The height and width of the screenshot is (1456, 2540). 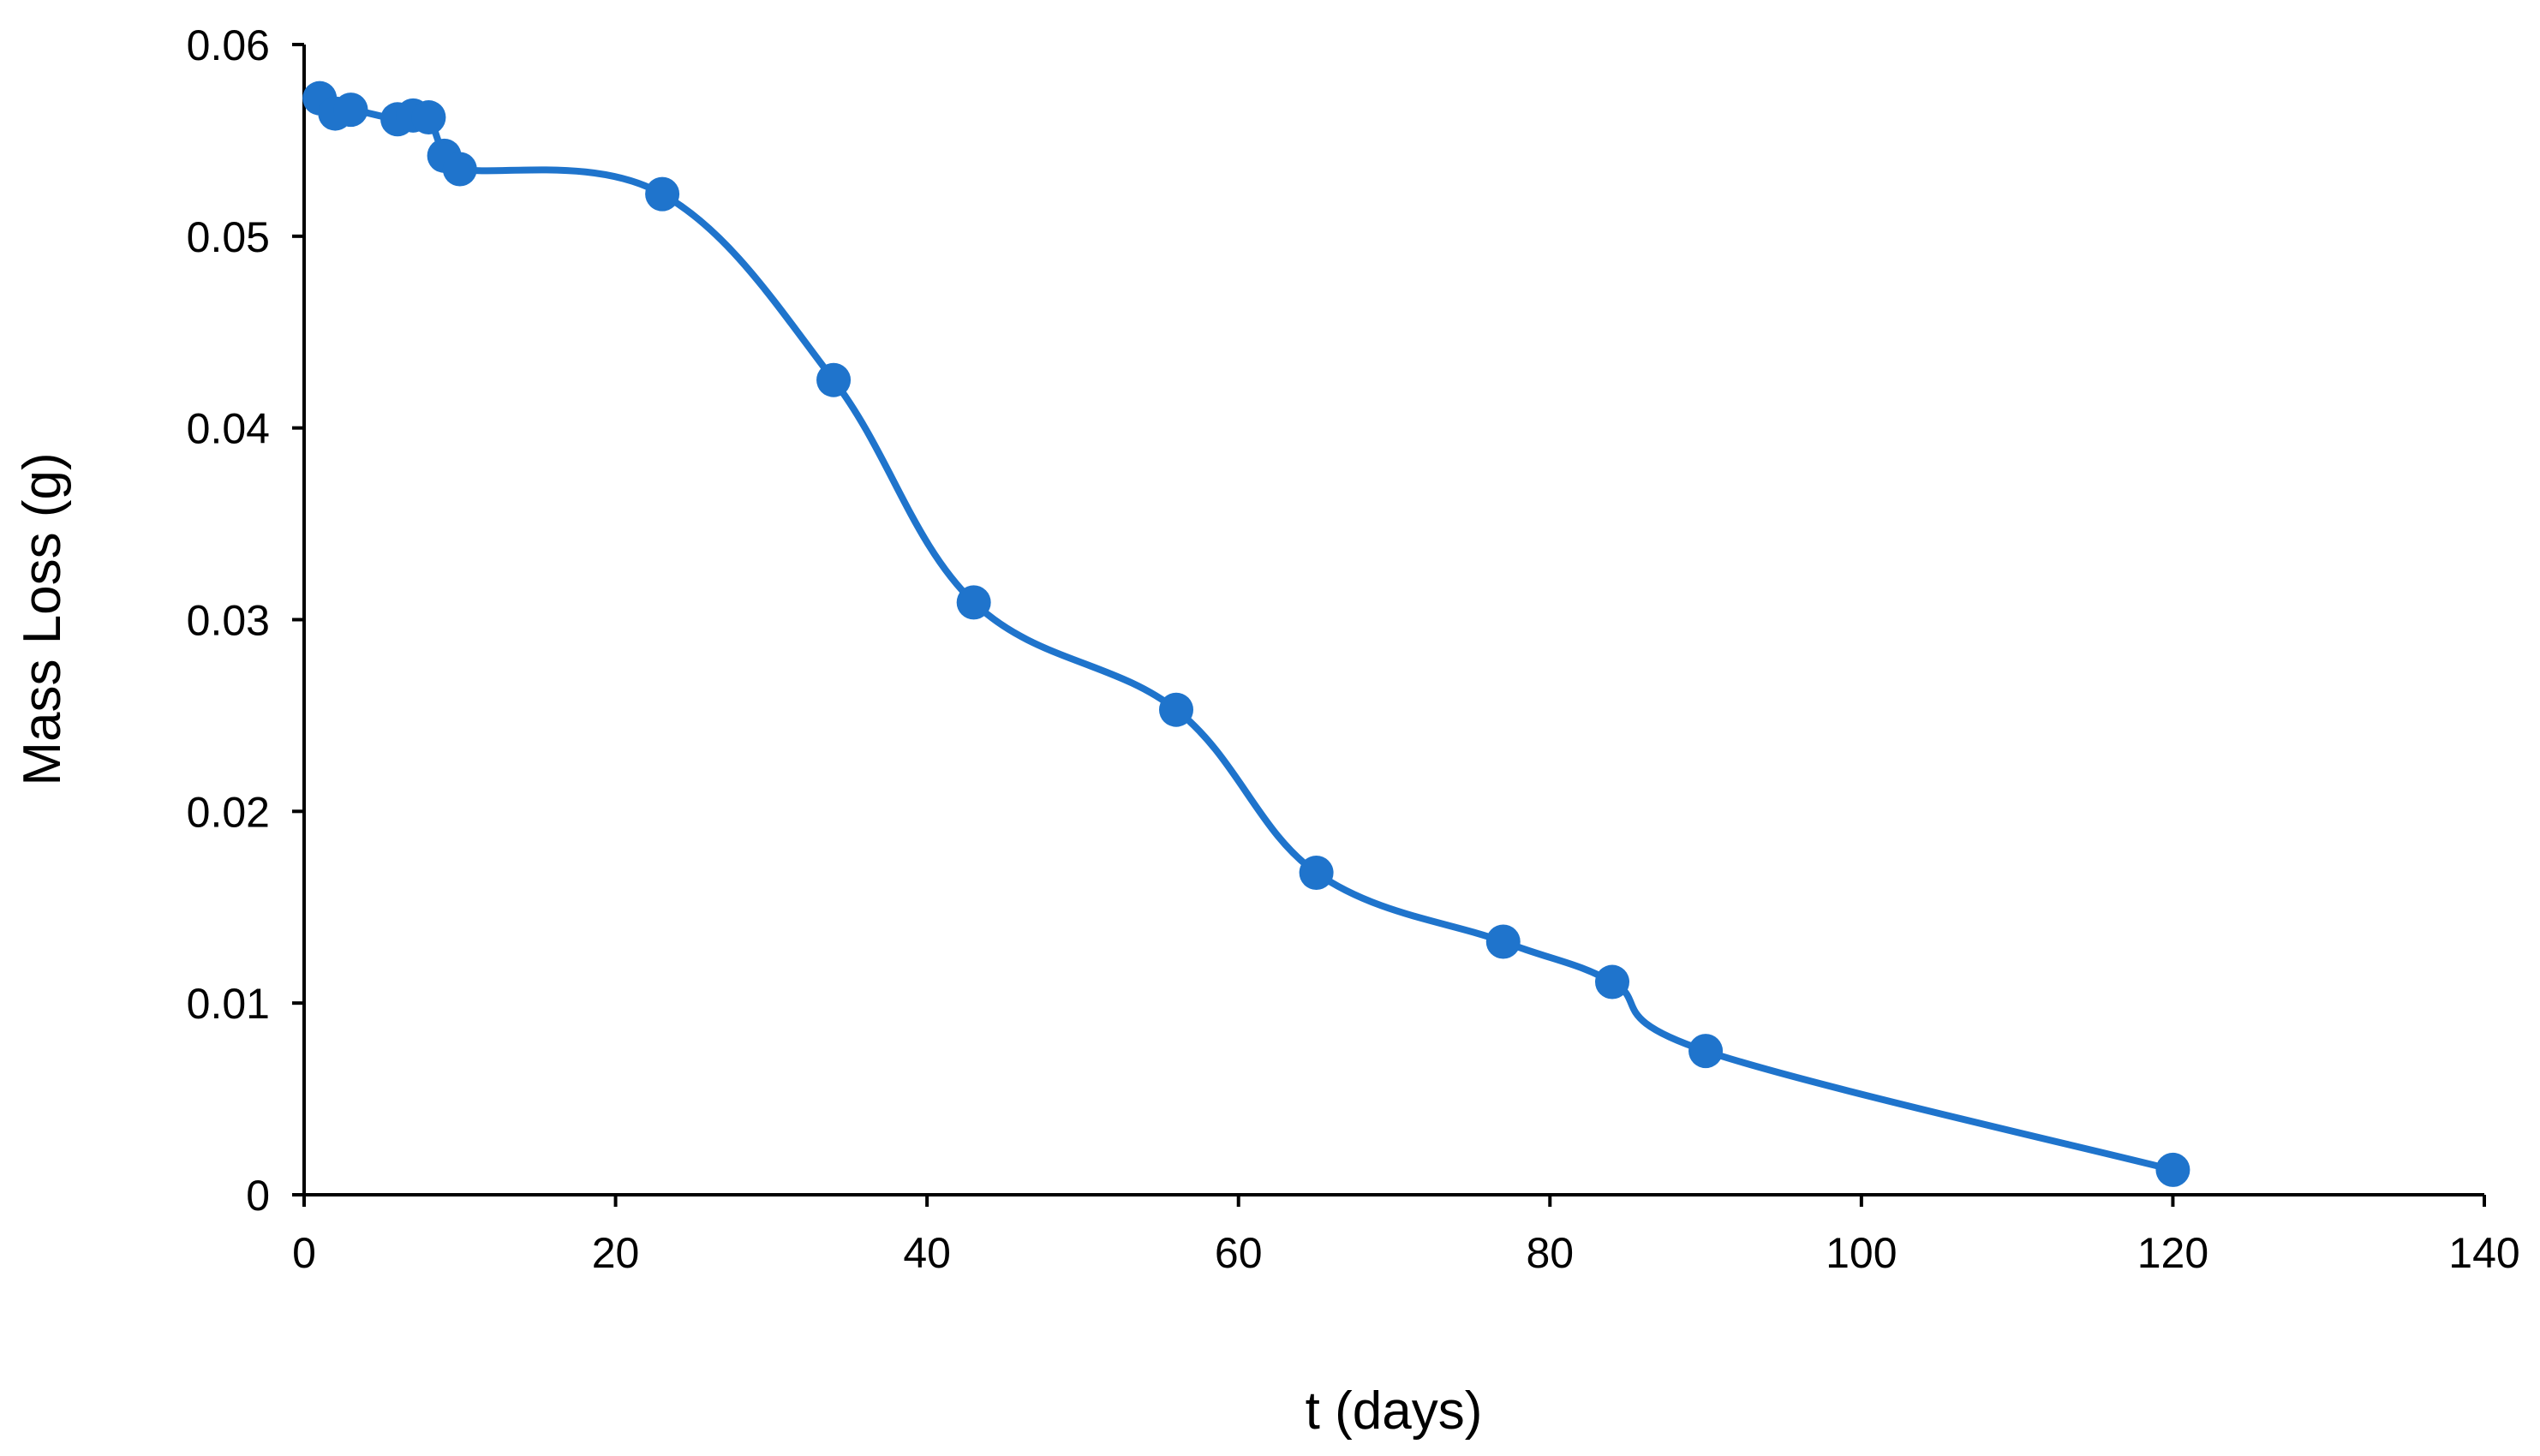 What do you see at coordinates (228, 429) in the screenshot?
I see `y-tick-label: 0.04` at bounding box center [228, 429].